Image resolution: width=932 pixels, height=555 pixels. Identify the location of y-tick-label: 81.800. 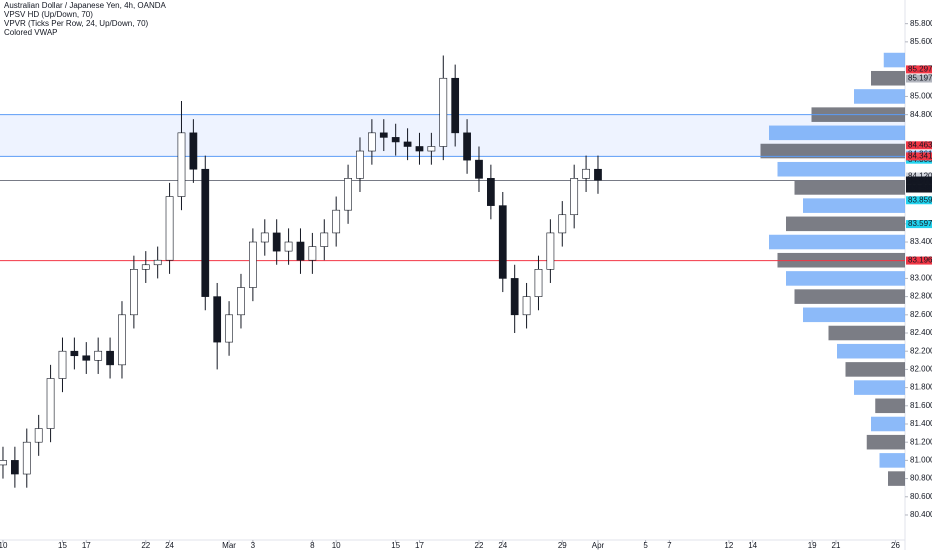
(921, 387).